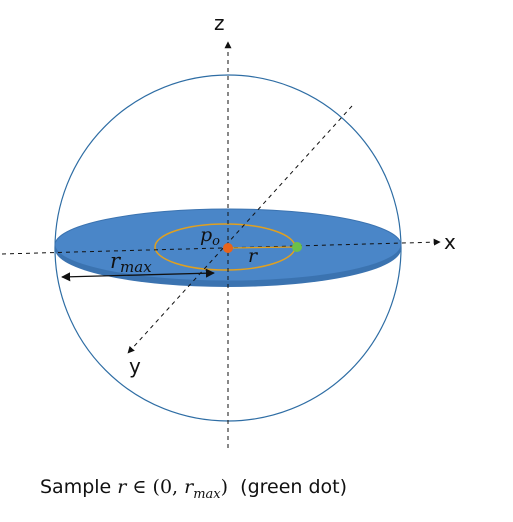 The height and width of the screenshot is (522, 513). I want to click on center-point-label: po, so click(210, 236).